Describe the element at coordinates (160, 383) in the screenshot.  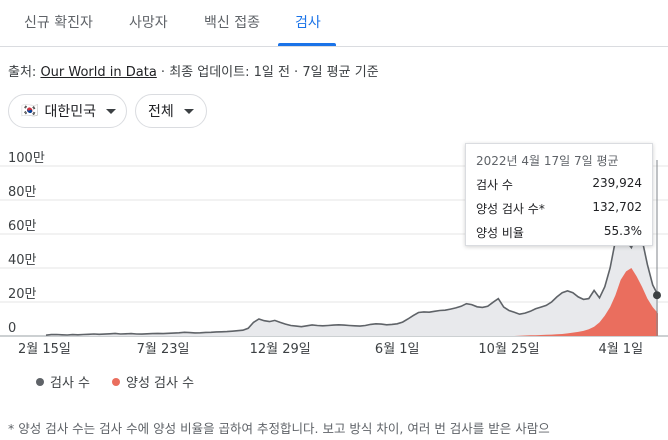
I see `legend-label: 양성 검사 수` at that location.